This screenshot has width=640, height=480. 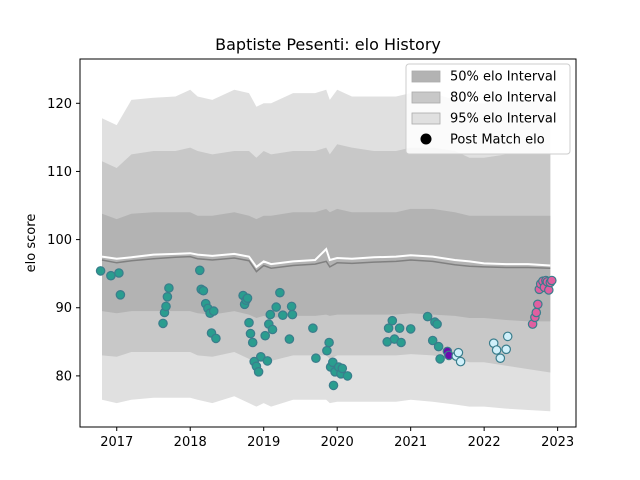 I want to click on legend-label: 95% elo Interval, so click(x=503, y=119).